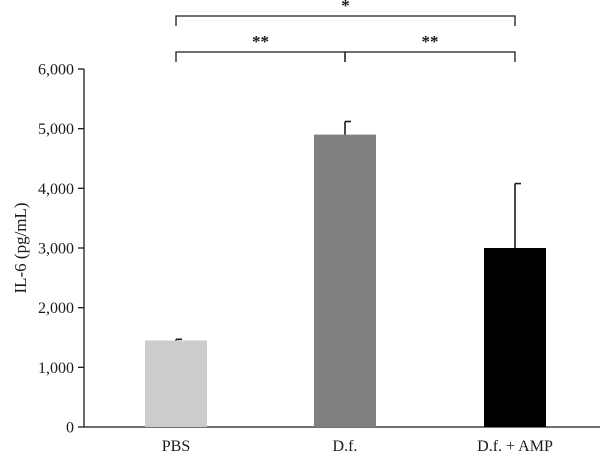 The width and height of the screenshot is (600, 458). I want to click on y-tick-label: 5,000, so click(56, 129).